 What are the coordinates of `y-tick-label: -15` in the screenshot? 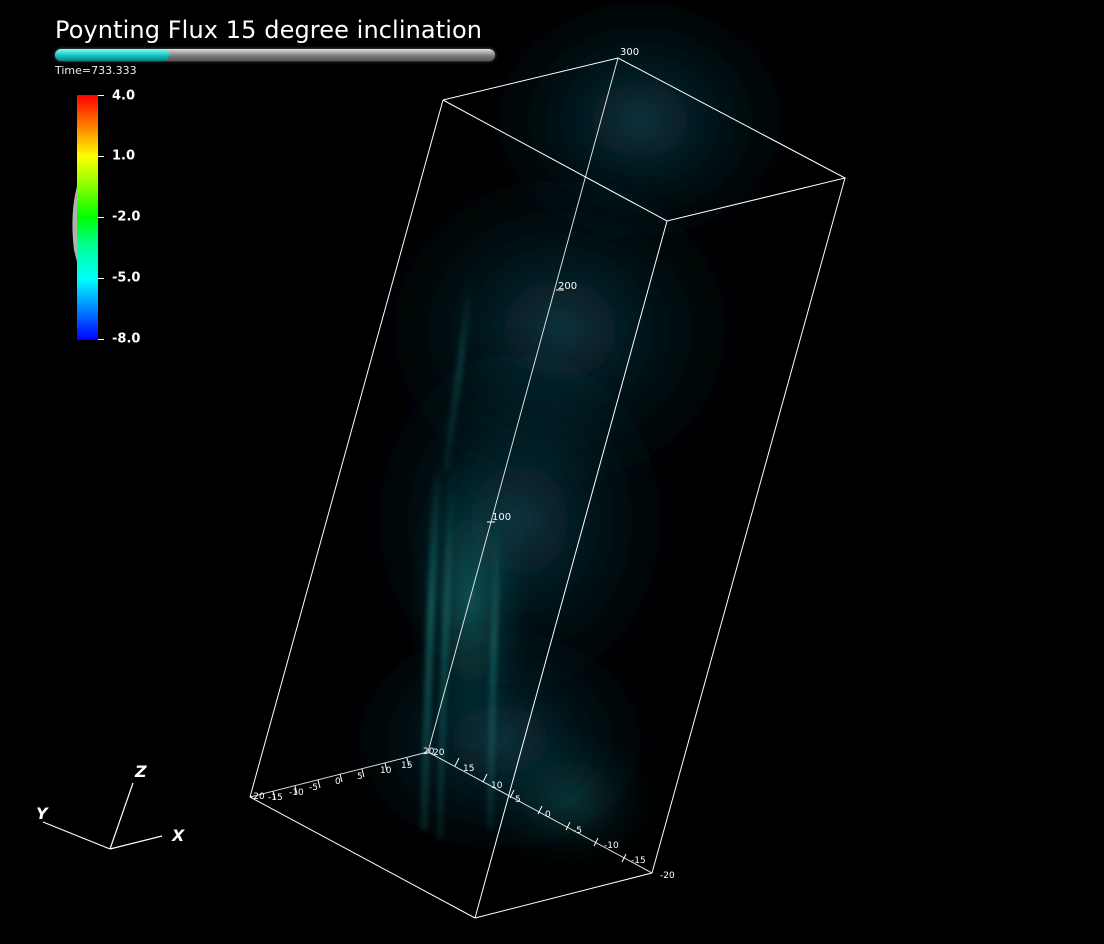 It's located at (275, 798).